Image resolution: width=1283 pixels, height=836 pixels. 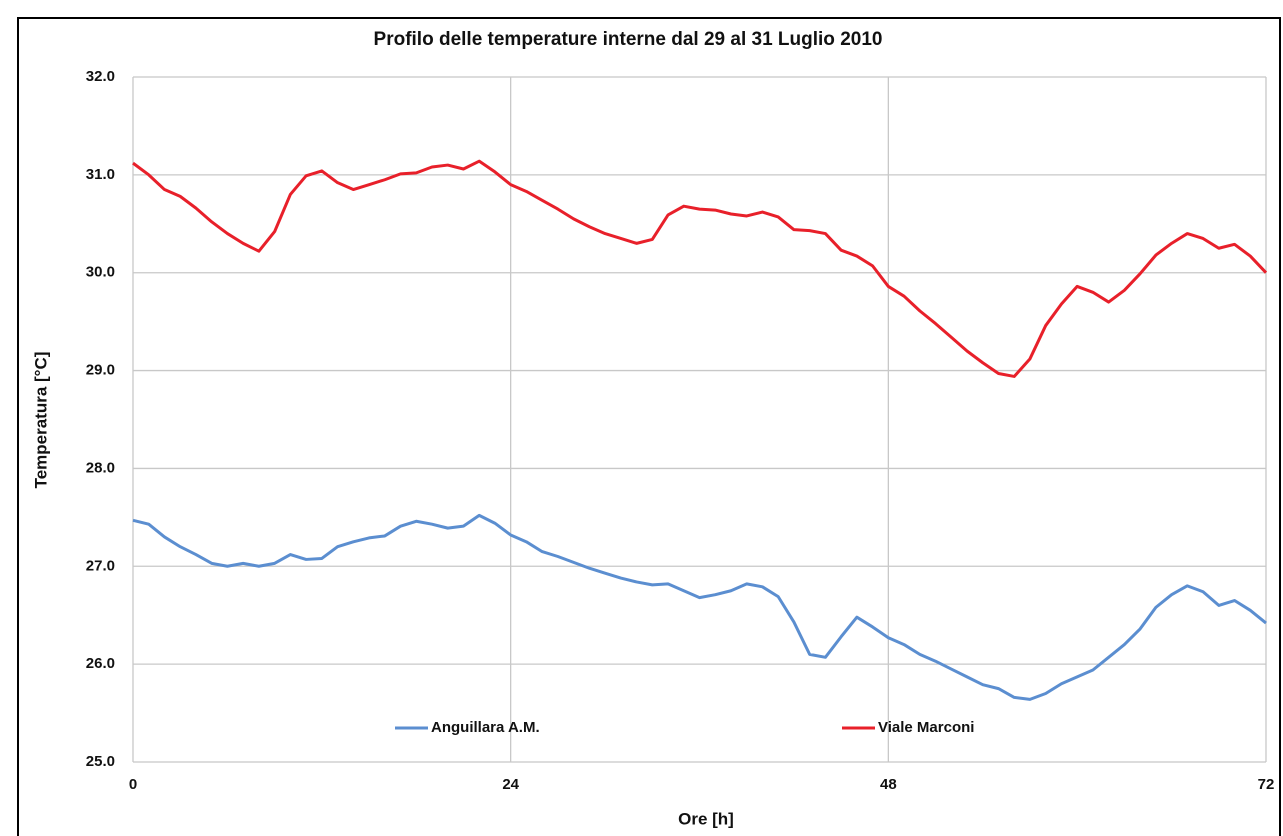 What do you see at coordinates (706, 818) in the screenshot?
I see `x-axis-label: Ore [h]` at bounding box center [706, 818].